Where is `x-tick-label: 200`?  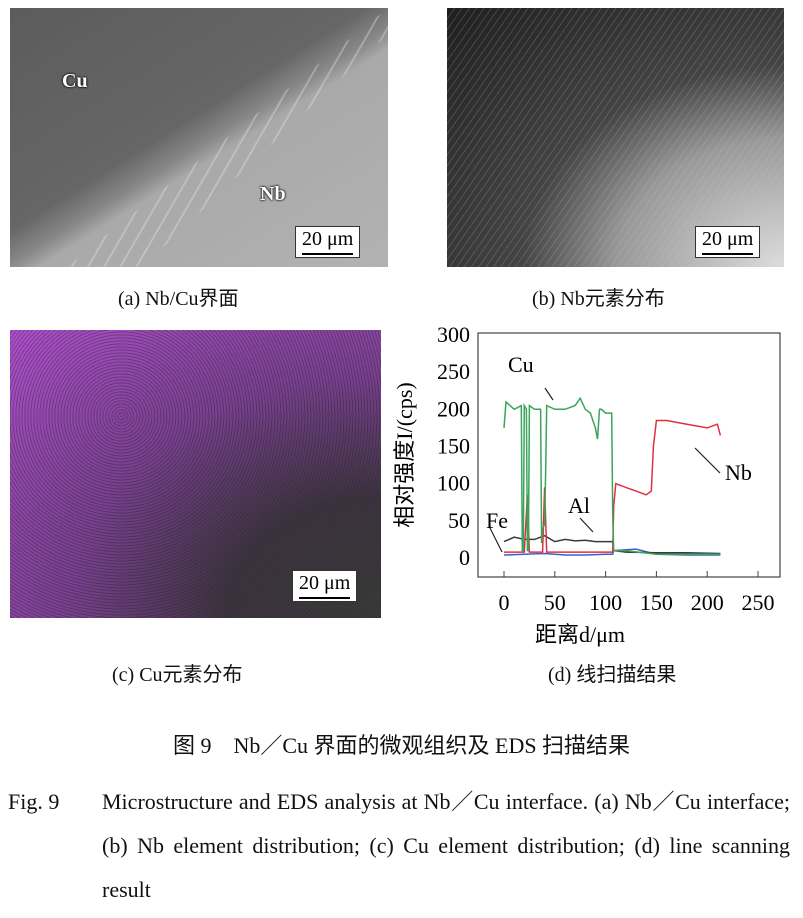 x-tick-label: 200 is located at coordinates (707, 602).